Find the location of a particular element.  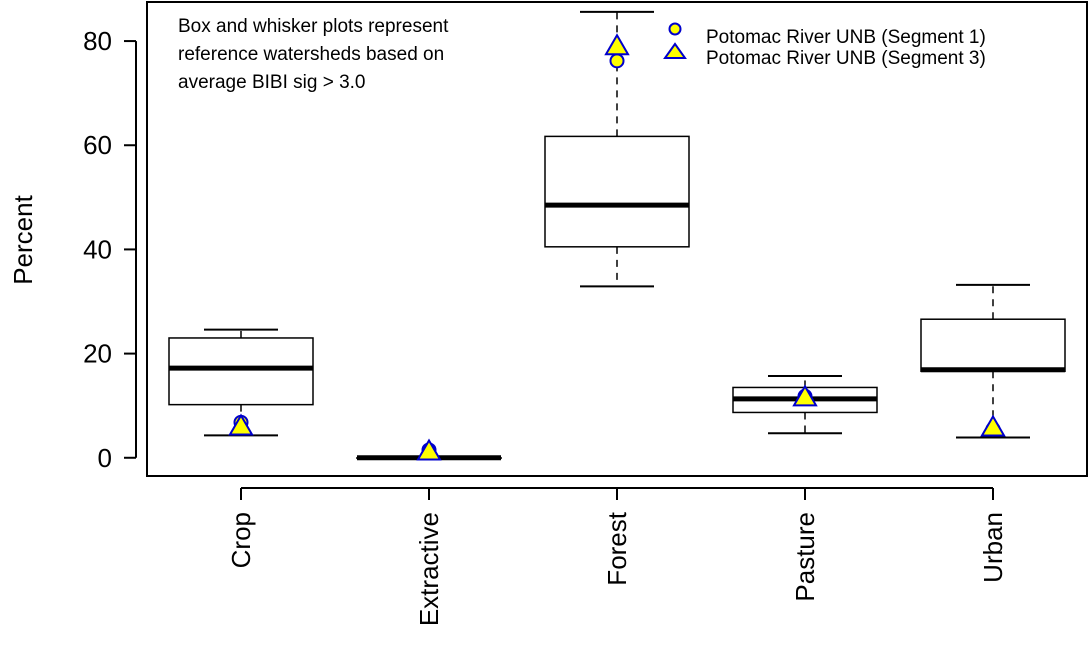

y-axis: 0 20 40 60 80 is located at coordinates (110, 249).